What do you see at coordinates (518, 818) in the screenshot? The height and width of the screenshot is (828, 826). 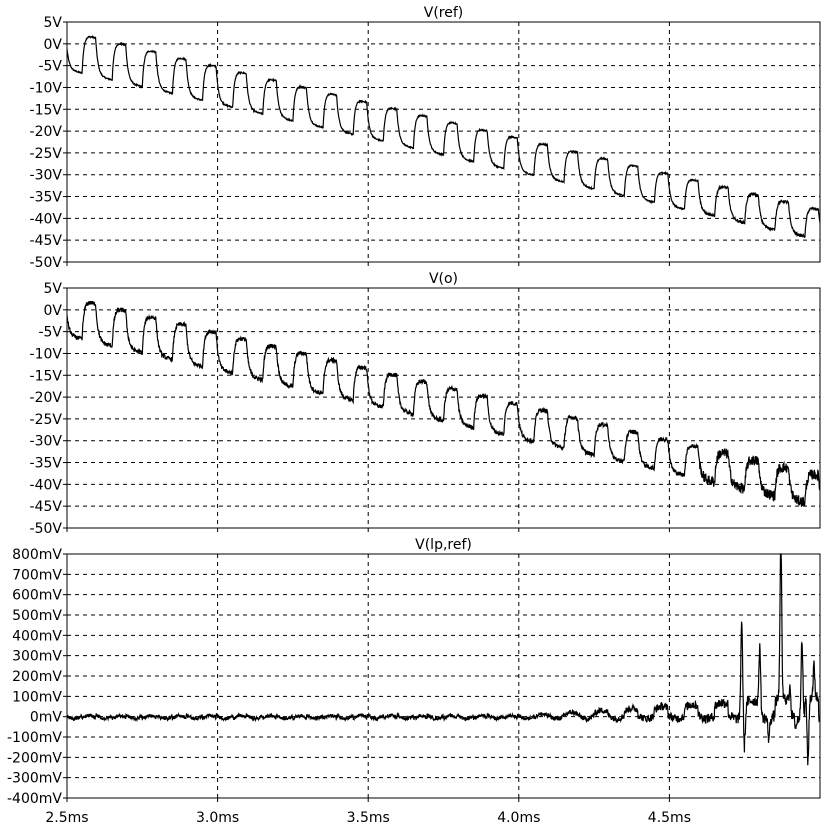 I see `x-tick-label: 4.0ms` at bounding box center [518, 818].